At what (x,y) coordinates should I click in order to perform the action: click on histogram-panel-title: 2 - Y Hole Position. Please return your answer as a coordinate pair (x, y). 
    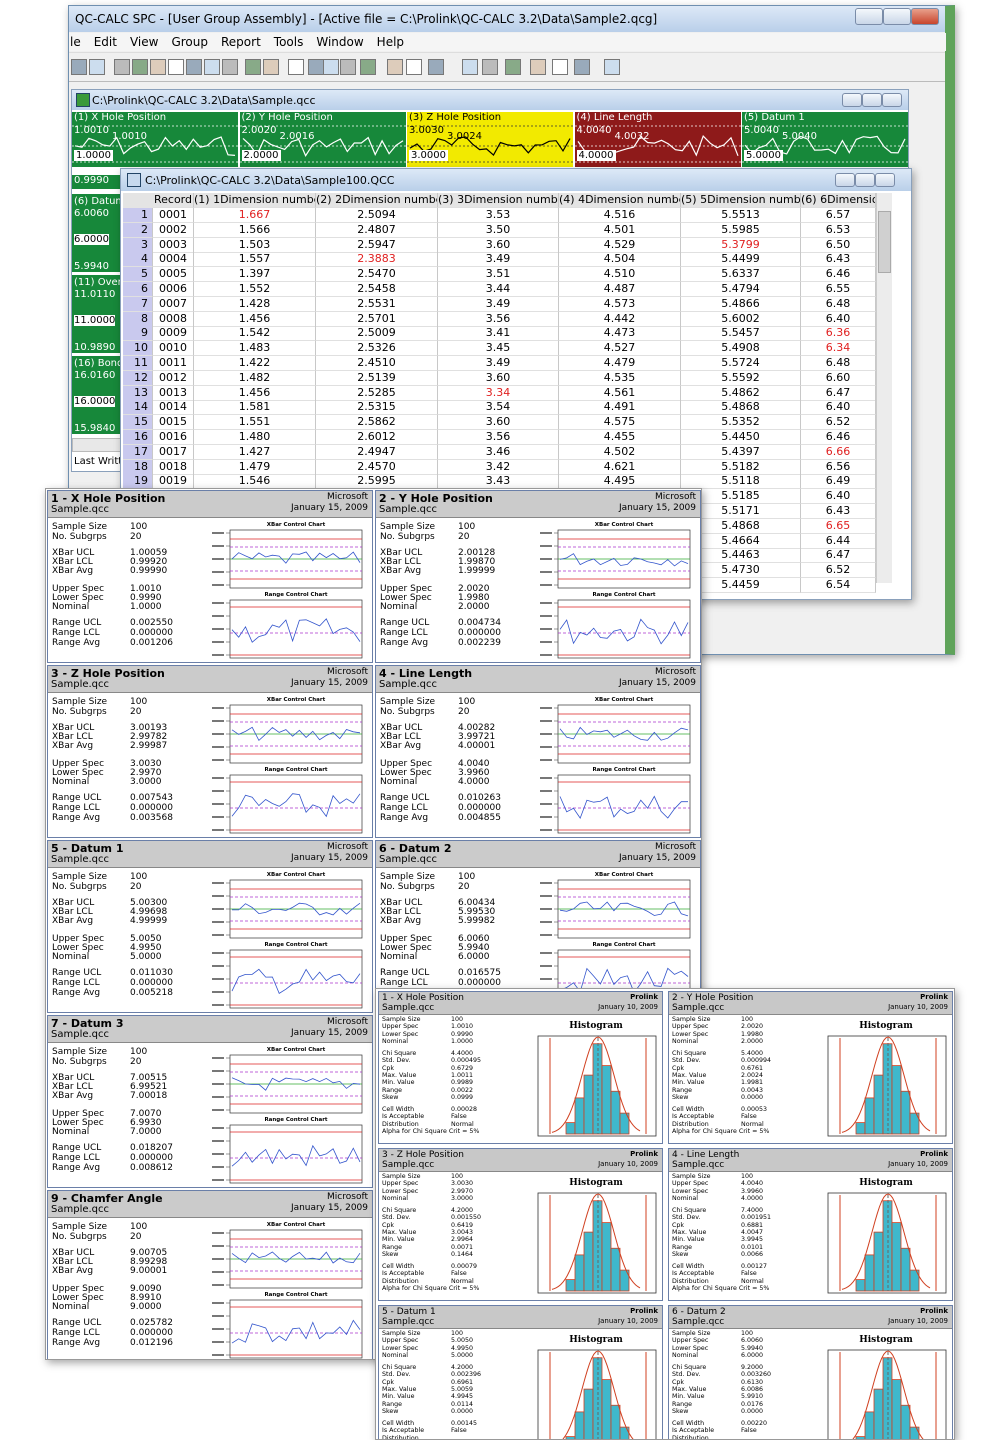
    Looking at the image, I should click on (713, 998).